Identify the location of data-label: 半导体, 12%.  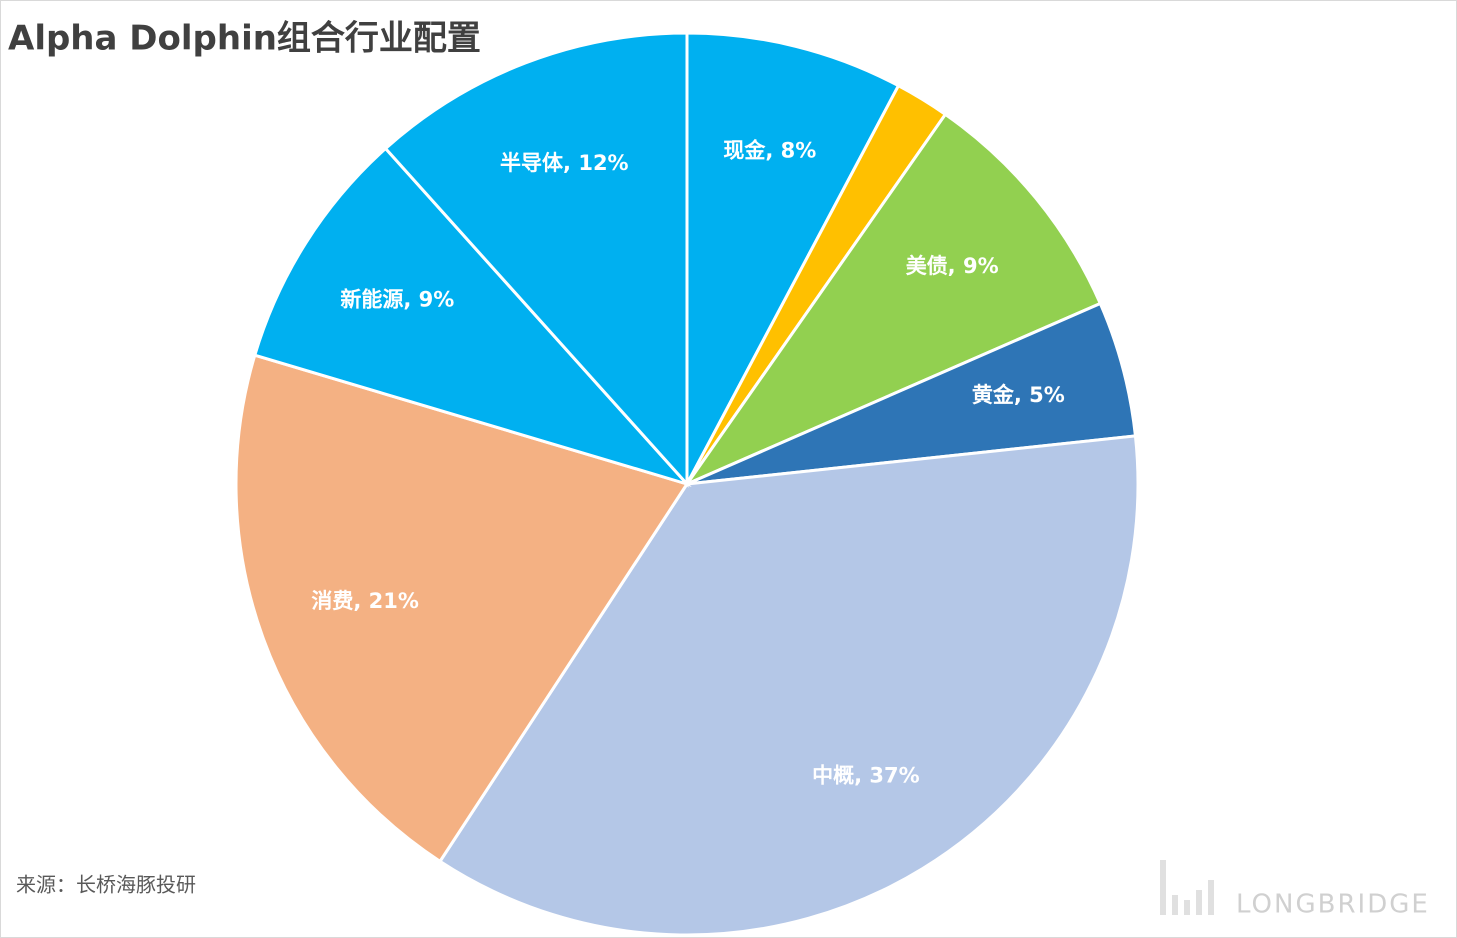
(564, 163).